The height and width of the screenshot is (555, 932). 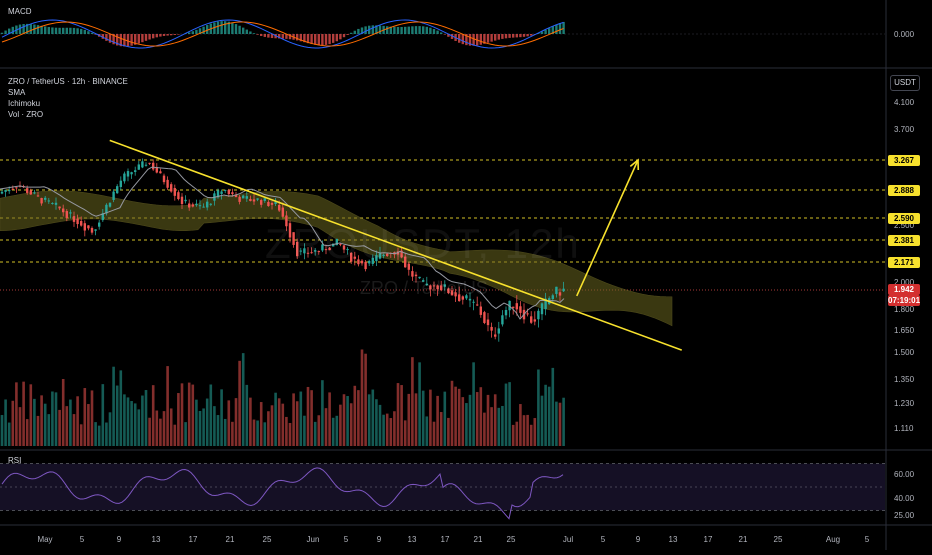 What do you see at coordinates (156, 539) in the screenshot?
I see `time-tick-label: 13` at bounding box center [156, 539].